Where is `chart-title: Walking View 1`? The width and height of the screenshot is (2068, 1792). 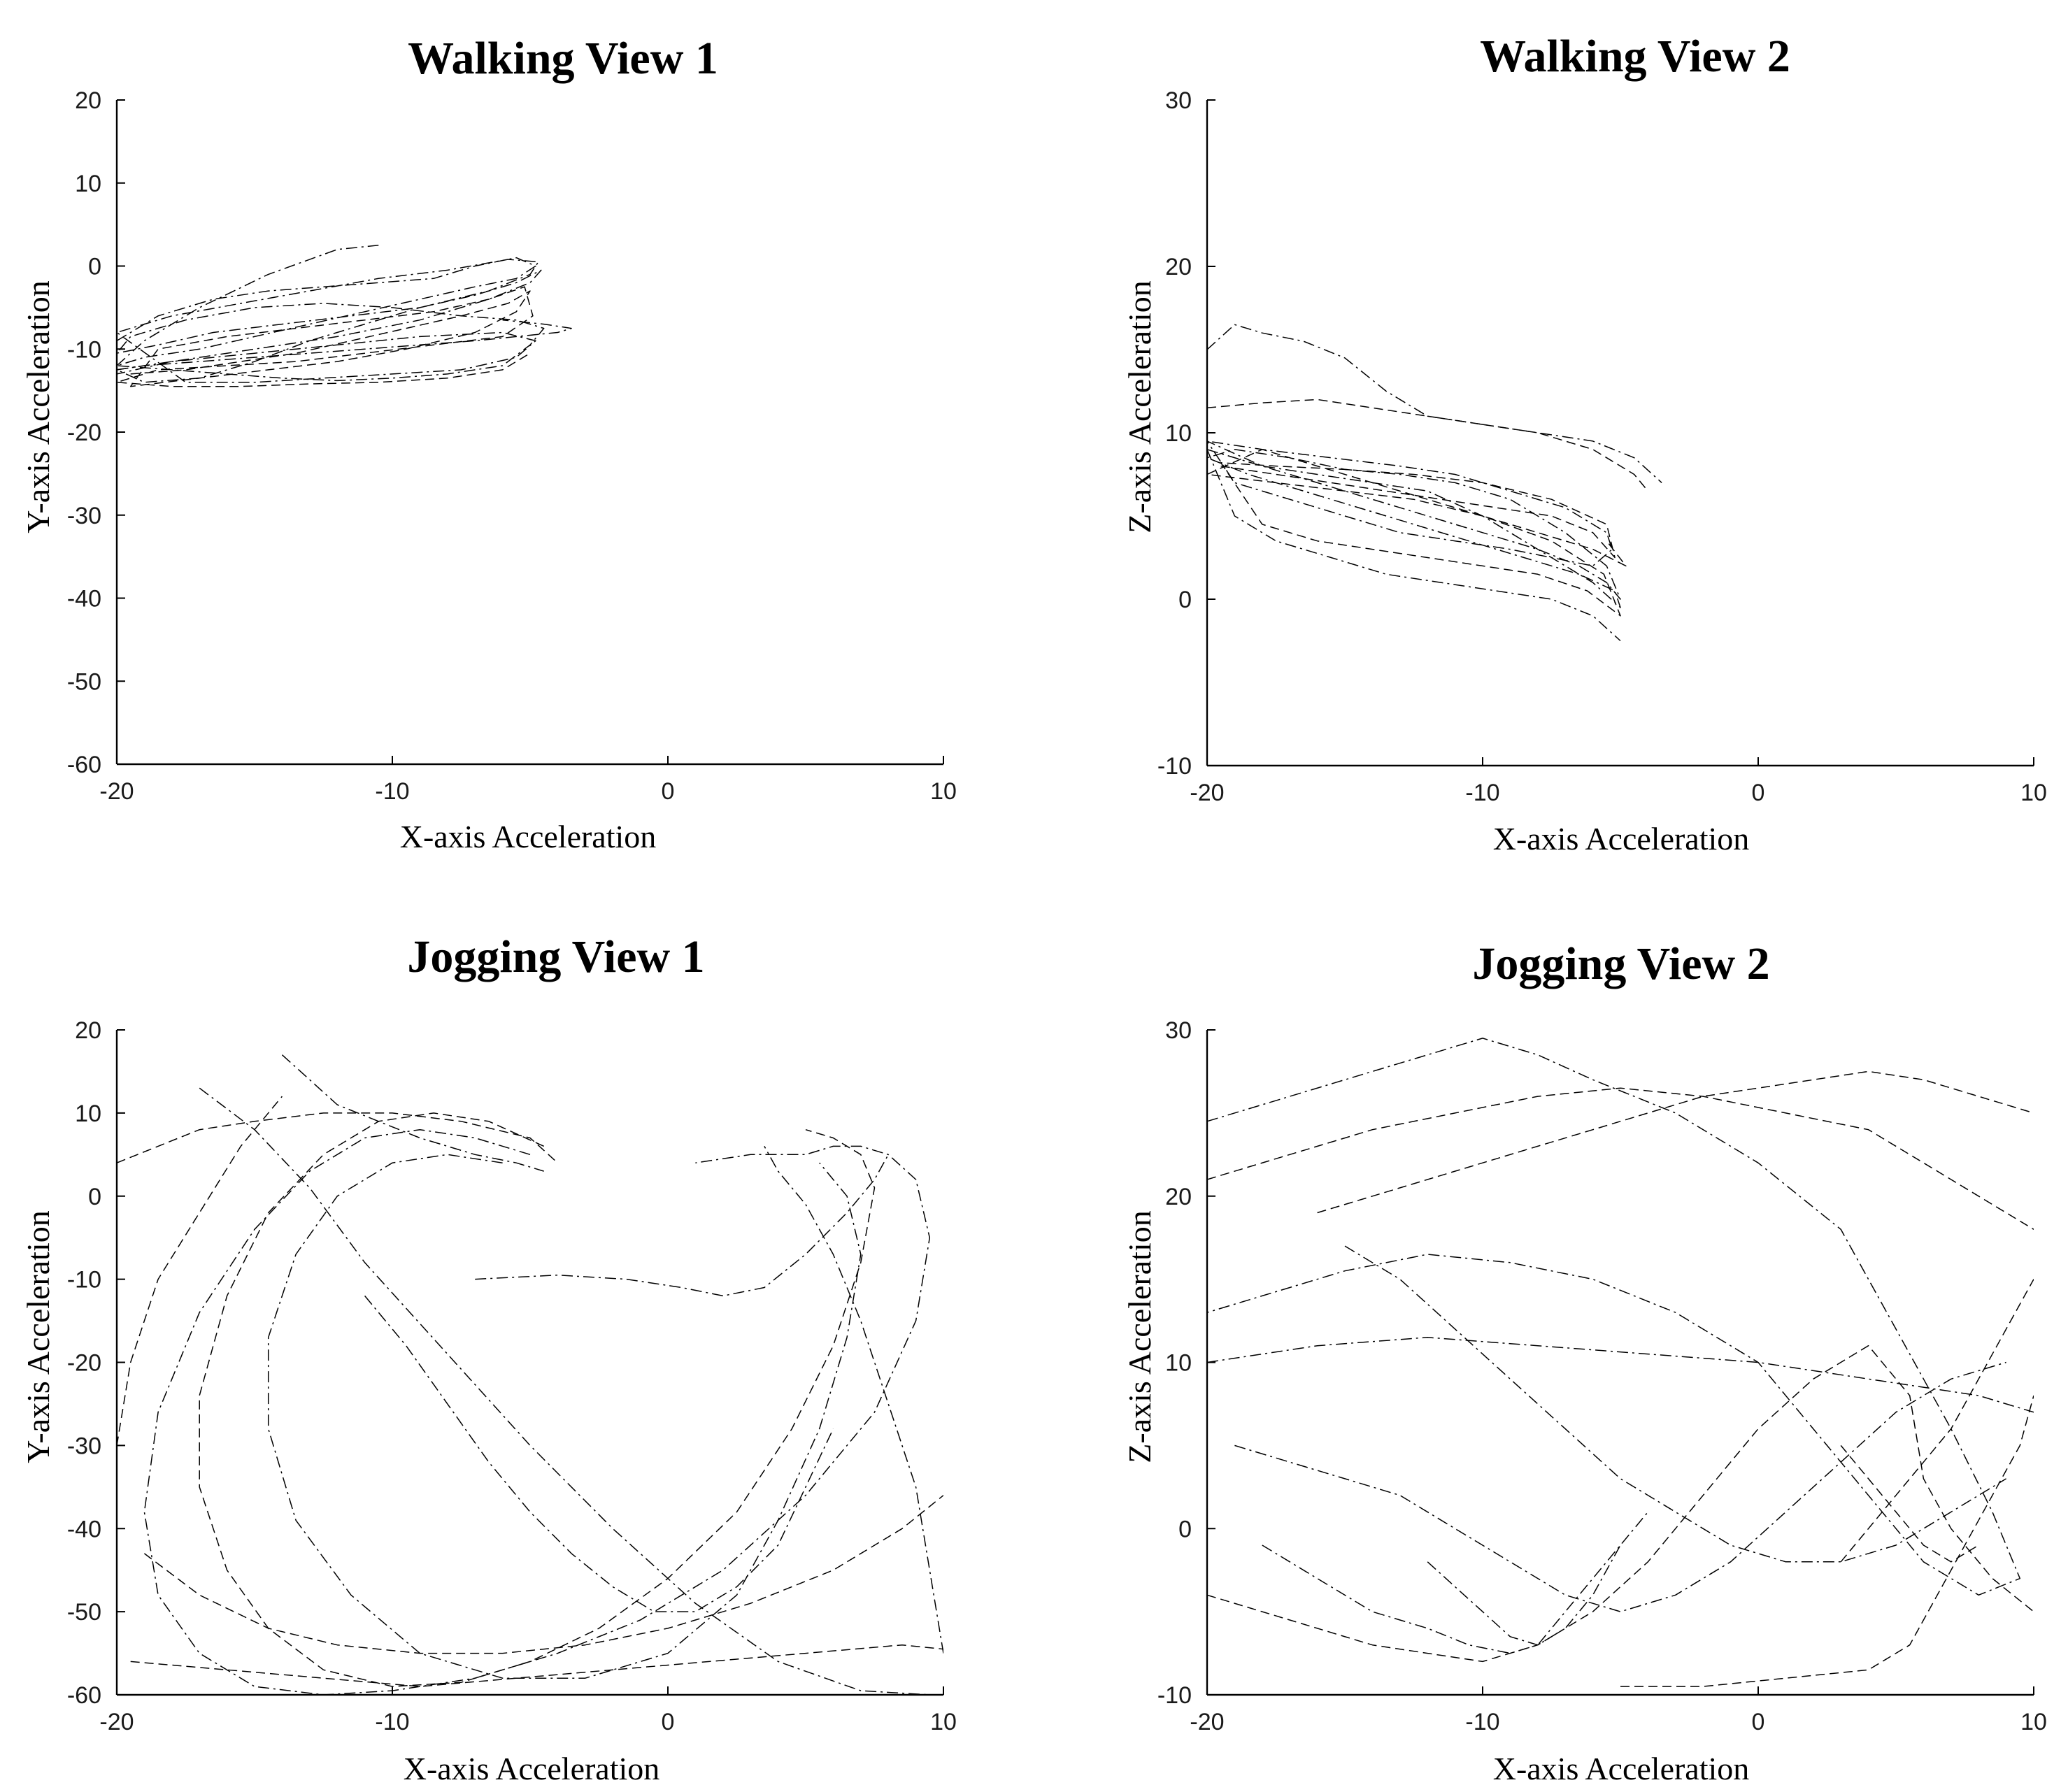 chart-title: Walking View 1 is located at coordinates (563, 59).